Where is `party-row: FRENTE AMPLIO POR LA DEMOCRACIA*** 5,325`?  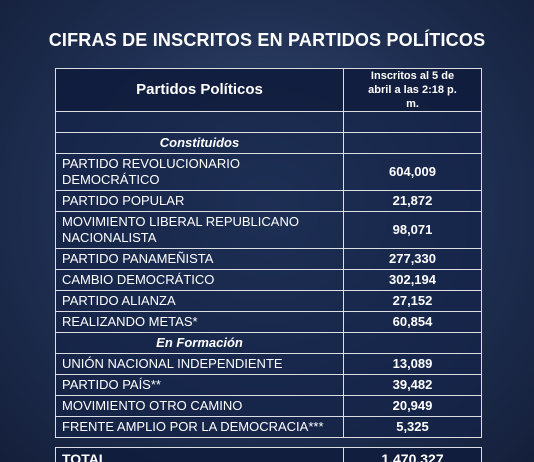 party-row: FRENTE AMPLIO POR LA DEMOCRACIA*** 5,325 is located at coordinates (268, 427).